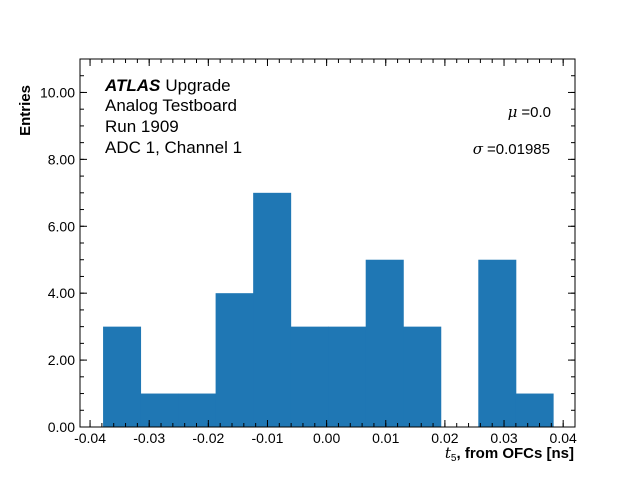  Describe the element at coordinates (57, 92) in the screenshot. I see `y-tick-label: 10.00` at that location.